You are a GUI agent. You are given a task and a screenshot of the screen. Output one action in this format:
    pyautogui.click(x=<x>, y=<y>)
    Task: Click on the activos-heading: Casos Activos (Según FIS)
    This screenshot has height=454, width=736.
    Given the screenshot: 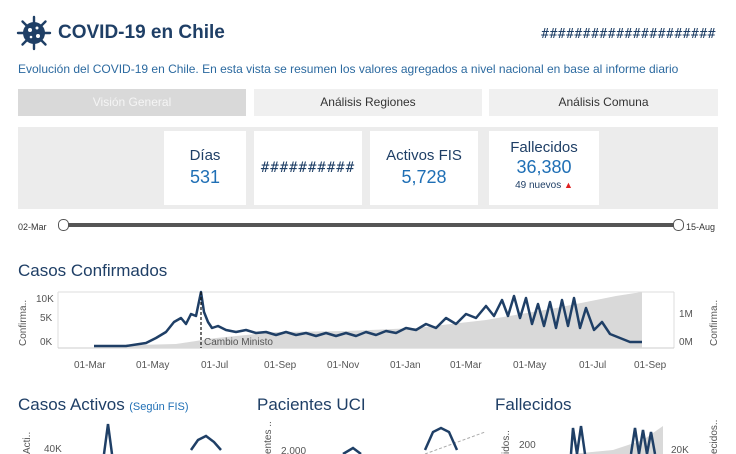 What is the action you would take?
    pyautogui.click(x=103, y=405)
    